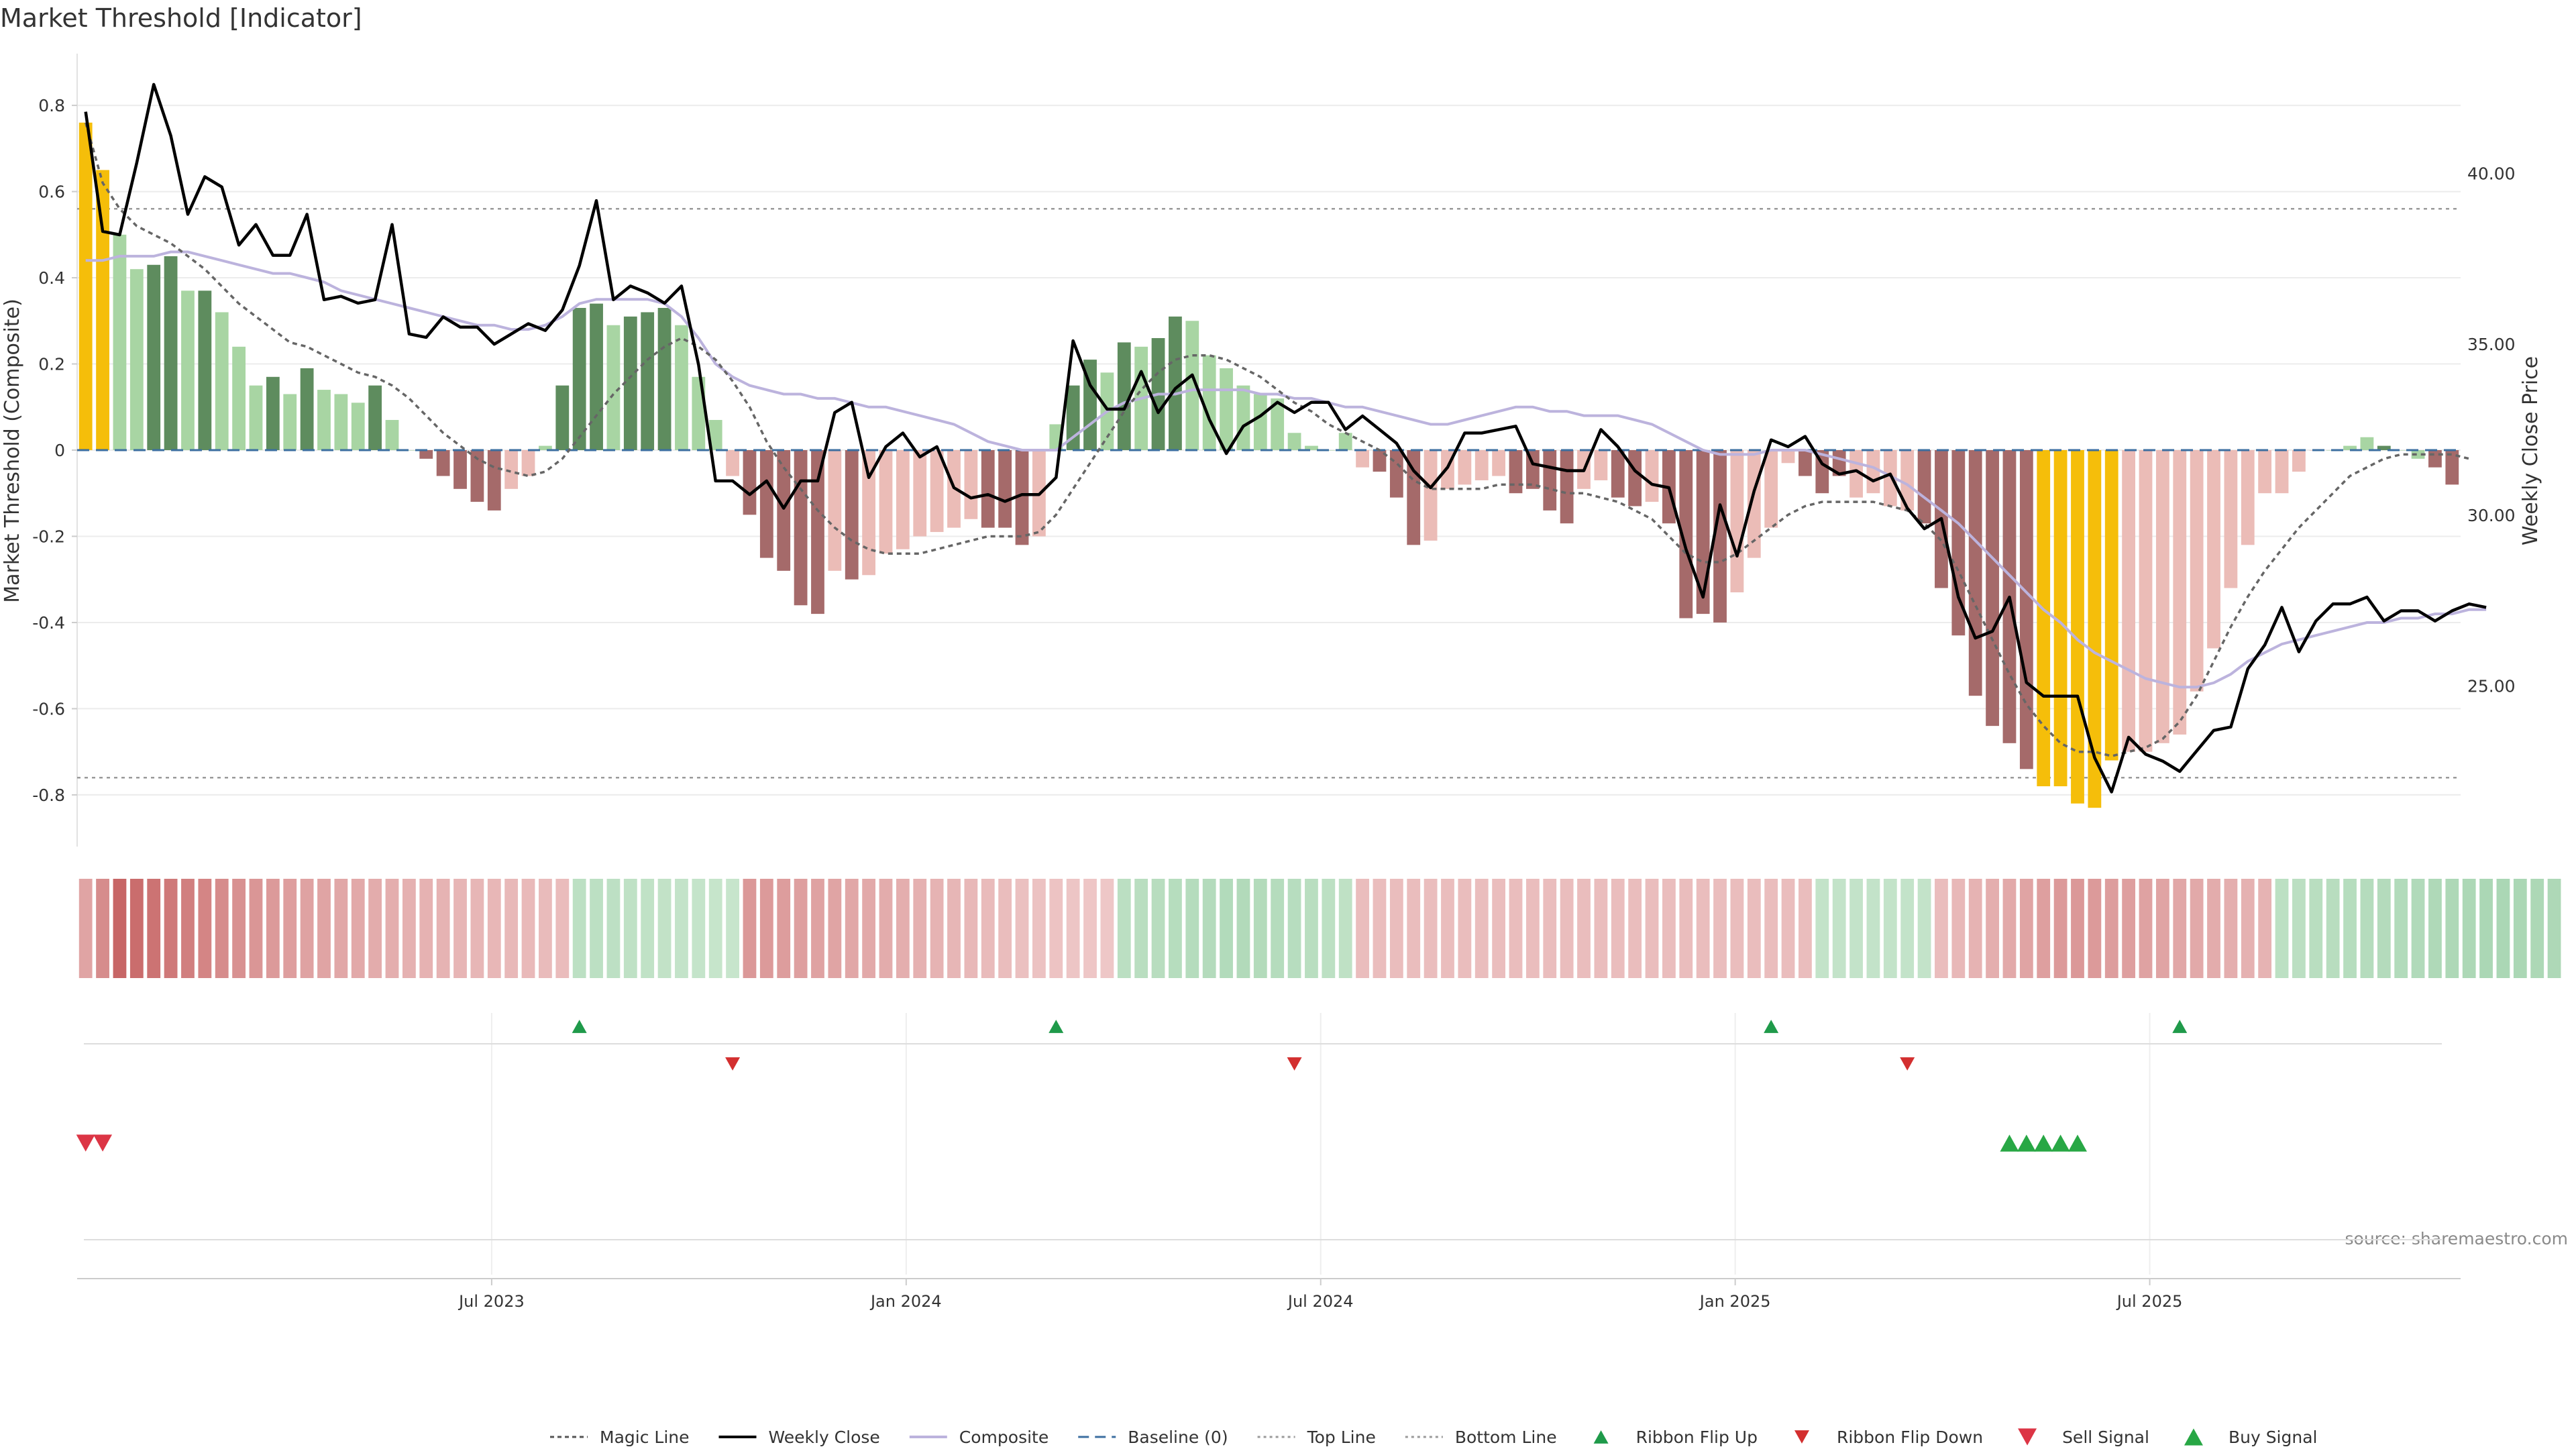 The width and height of the screenshot is (2576, 1449). Describe the element at coordinates (2077, 1143) in the screenshot. I see `buy-signal-marker` at that location.